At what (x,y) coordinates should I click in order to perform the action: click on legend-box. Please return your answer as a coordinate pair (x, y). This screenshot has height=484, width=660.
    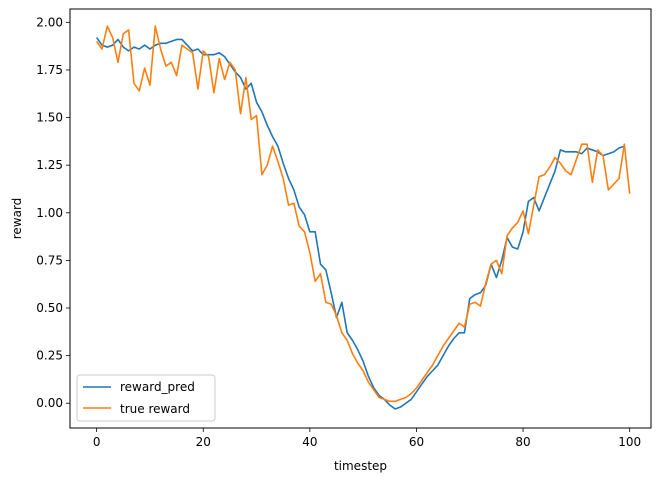
    Looking at the image, I should click on (146, 398).